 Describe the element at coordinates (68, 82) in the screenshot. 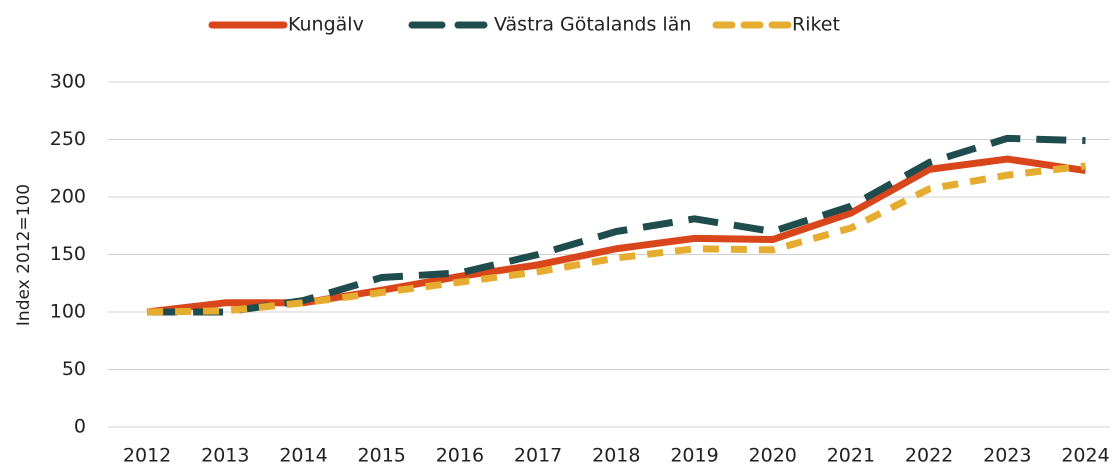

I see `y-tick-label: 300` at that location.